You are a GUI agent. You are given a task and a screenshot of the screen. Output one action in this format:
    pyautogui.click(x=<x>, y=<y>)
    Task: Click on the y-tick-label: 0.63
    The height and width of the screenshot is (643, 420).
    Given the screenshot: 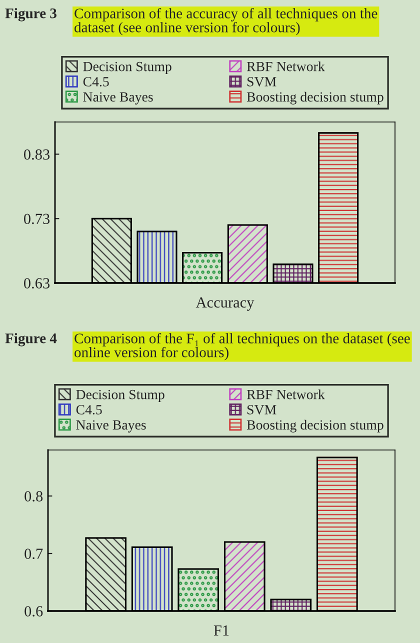 What is the action you would take?
    pyautogui.click(x=37, y=283)
    